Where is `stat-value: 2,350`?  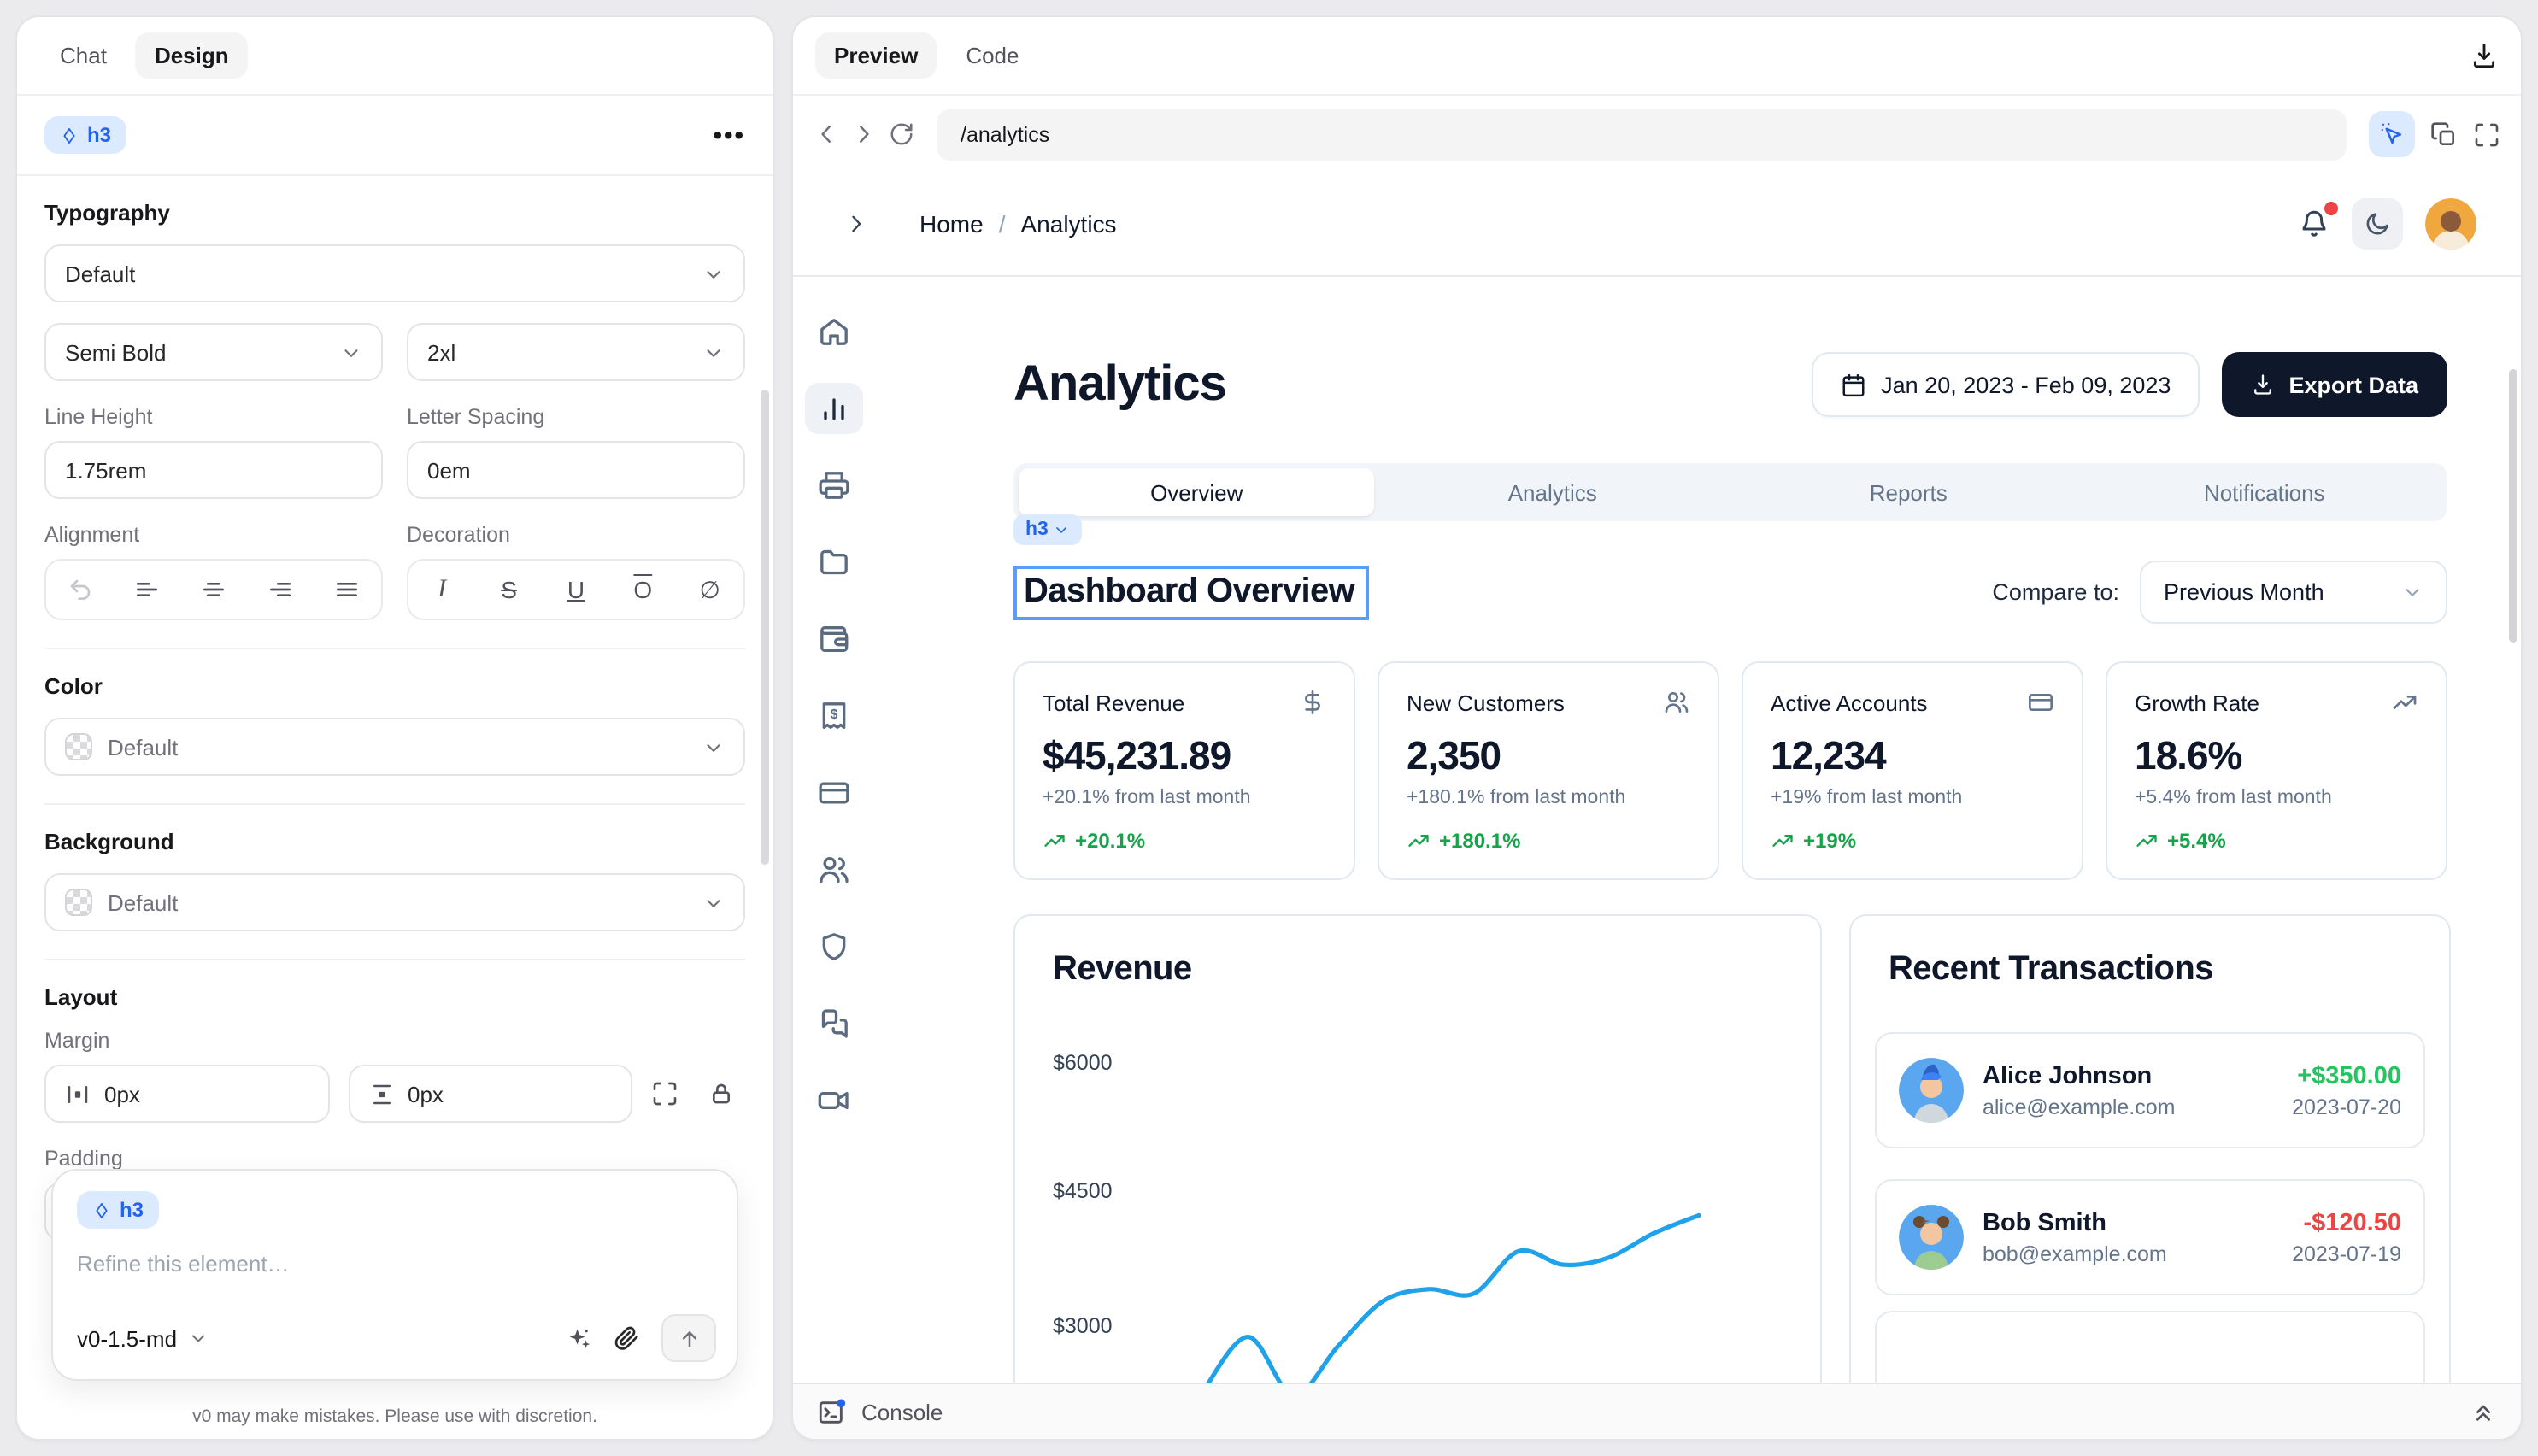 stat-value: 2,350 is located at coordinates (1454, 755).